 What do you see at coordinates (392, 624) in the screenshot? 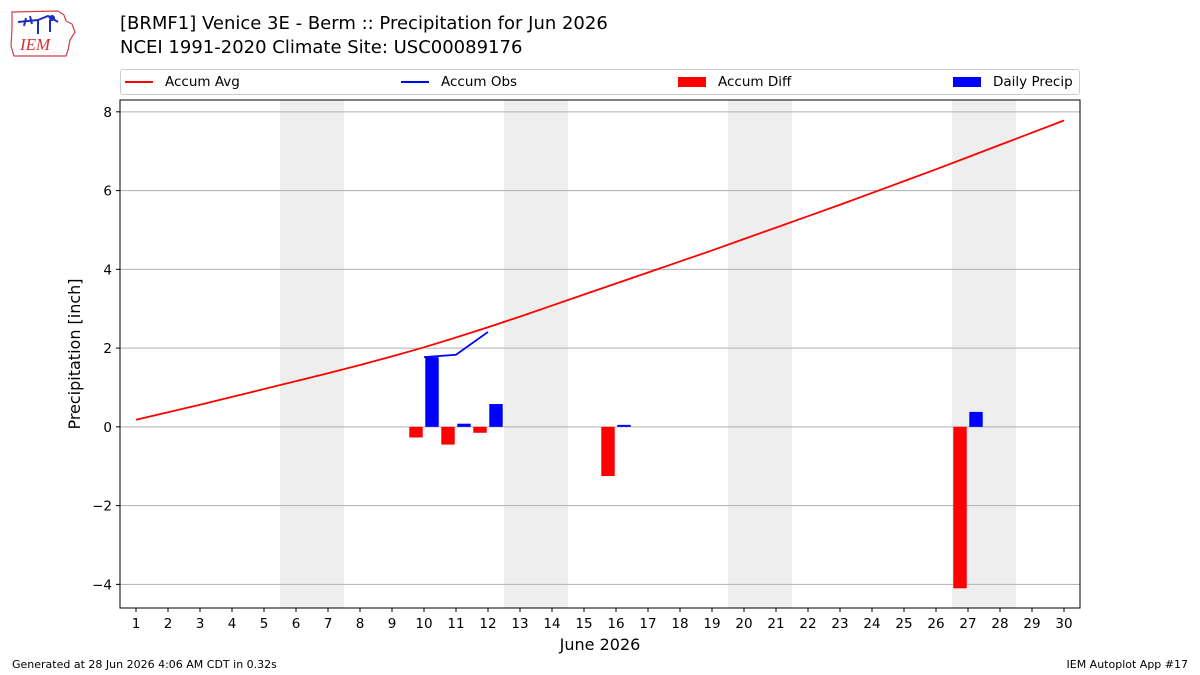
I see `x-tick-label: 9` at bounding box center [392, 624].